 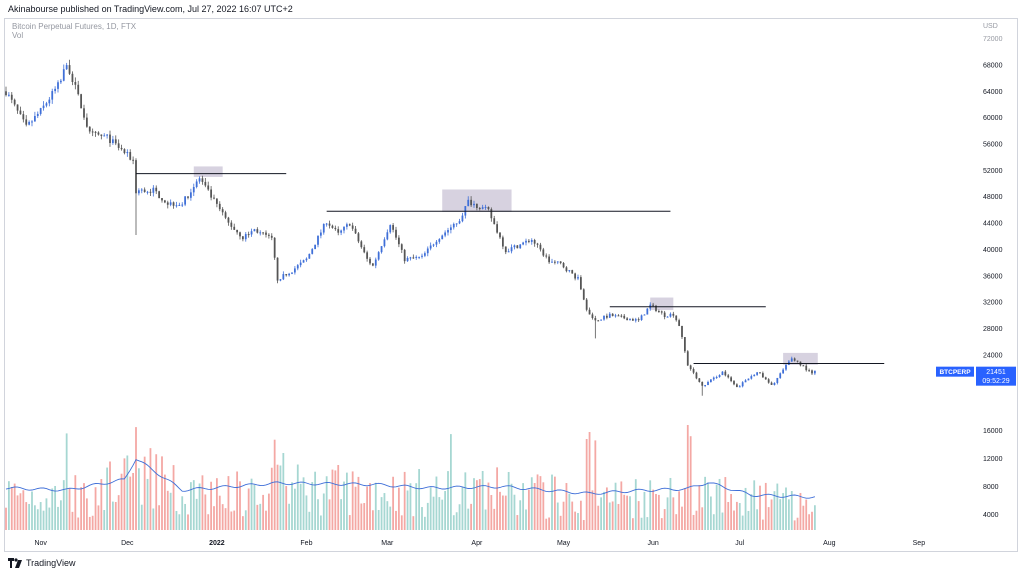 I want to click on symbol-legend: Bitcoin Perpetual Futures, 1D, FTX, so click(x=74, y=26).